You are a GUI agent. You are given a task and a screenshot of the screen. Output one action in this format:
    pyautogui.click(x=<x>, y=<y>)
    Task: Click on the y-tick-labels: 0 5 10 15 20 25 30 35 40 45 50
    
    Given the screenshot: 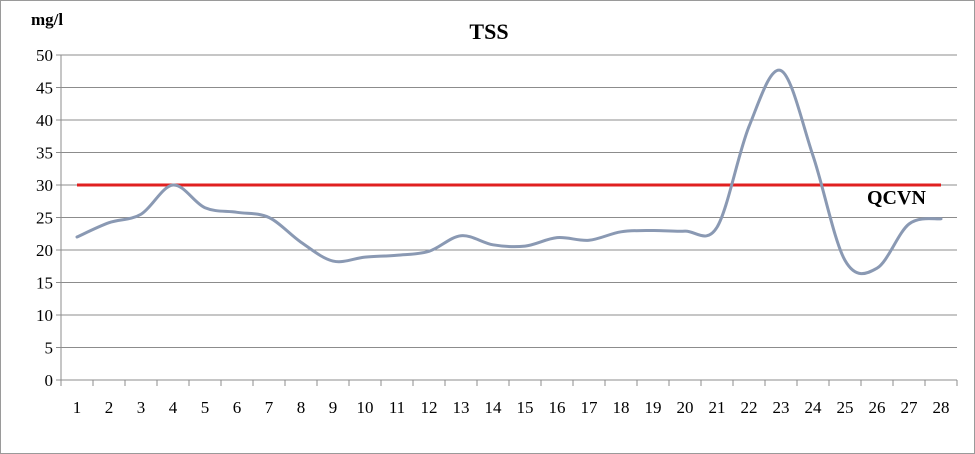 What is the action you would take?
    pyautogui.click(x=44, y=218)
    